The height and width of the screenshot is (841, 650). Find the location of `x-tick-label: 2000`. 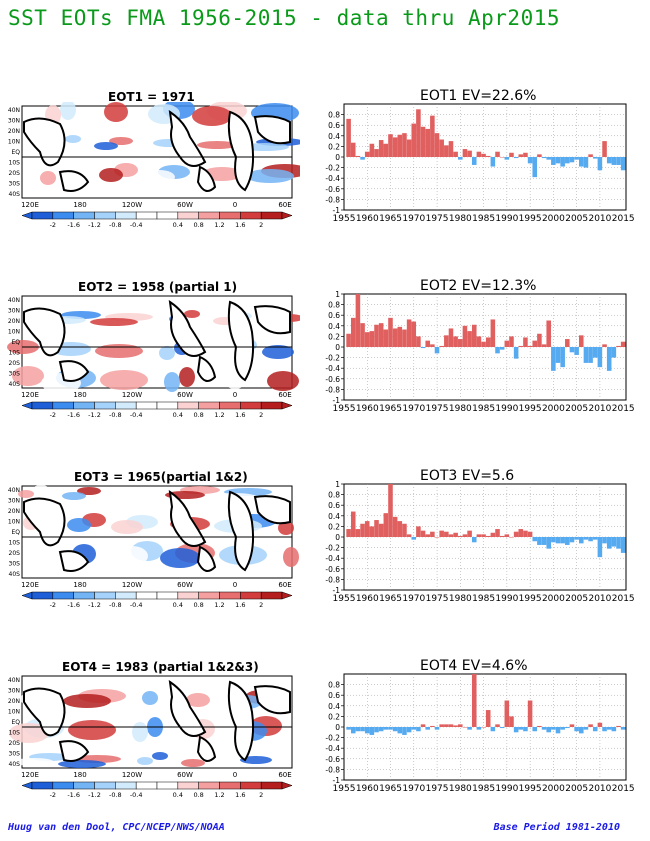

x-tick-label: 2000 is located at coordinates (553, 599).